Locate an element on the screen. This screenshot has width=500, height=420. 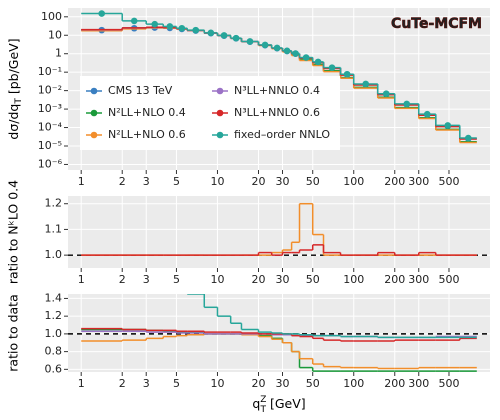
y-tick-label: 10⁻³ is located at coordinates (50, 108).